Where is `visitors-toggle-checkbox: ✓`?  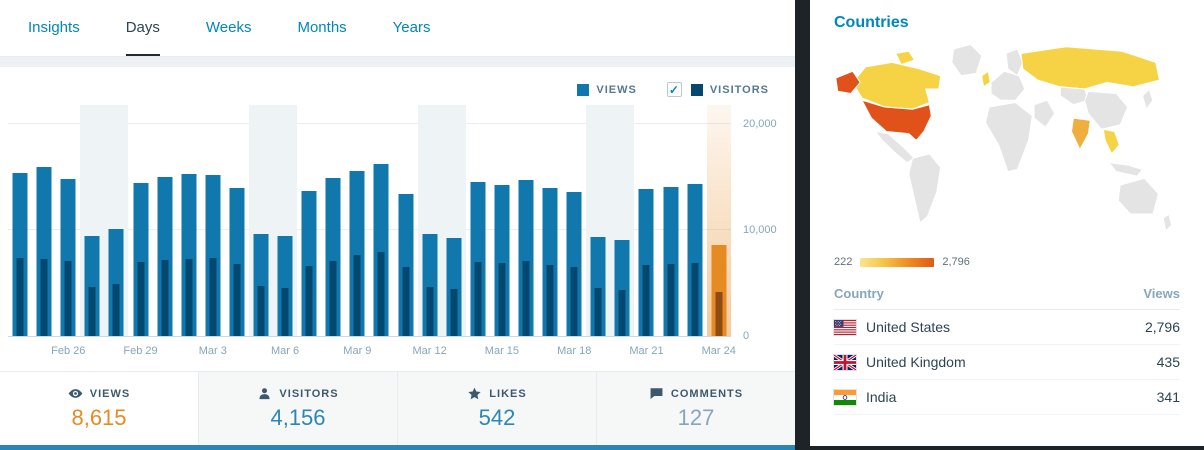 visitors-toggle-checkbox: ✓ is located at coordinates (674, 89).